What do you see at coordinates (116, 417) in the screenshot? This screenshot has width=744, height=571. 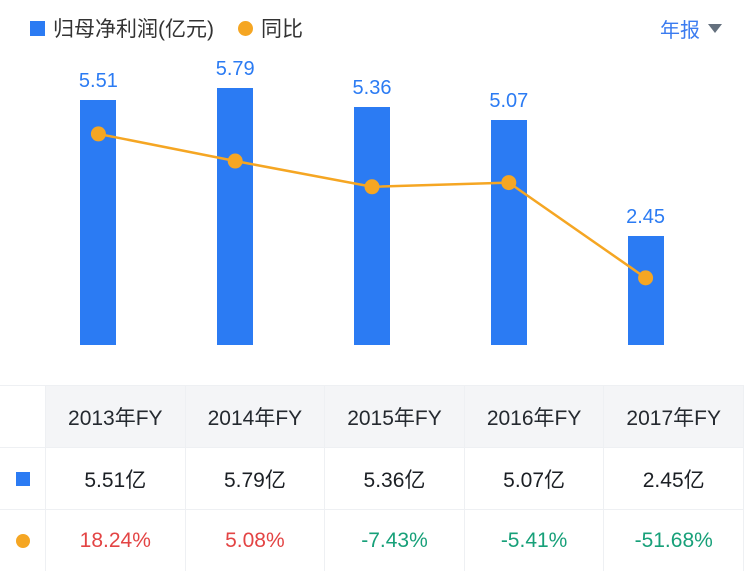 I see `table-header-cell: 2013年FY` at bounding box center [116, 417].